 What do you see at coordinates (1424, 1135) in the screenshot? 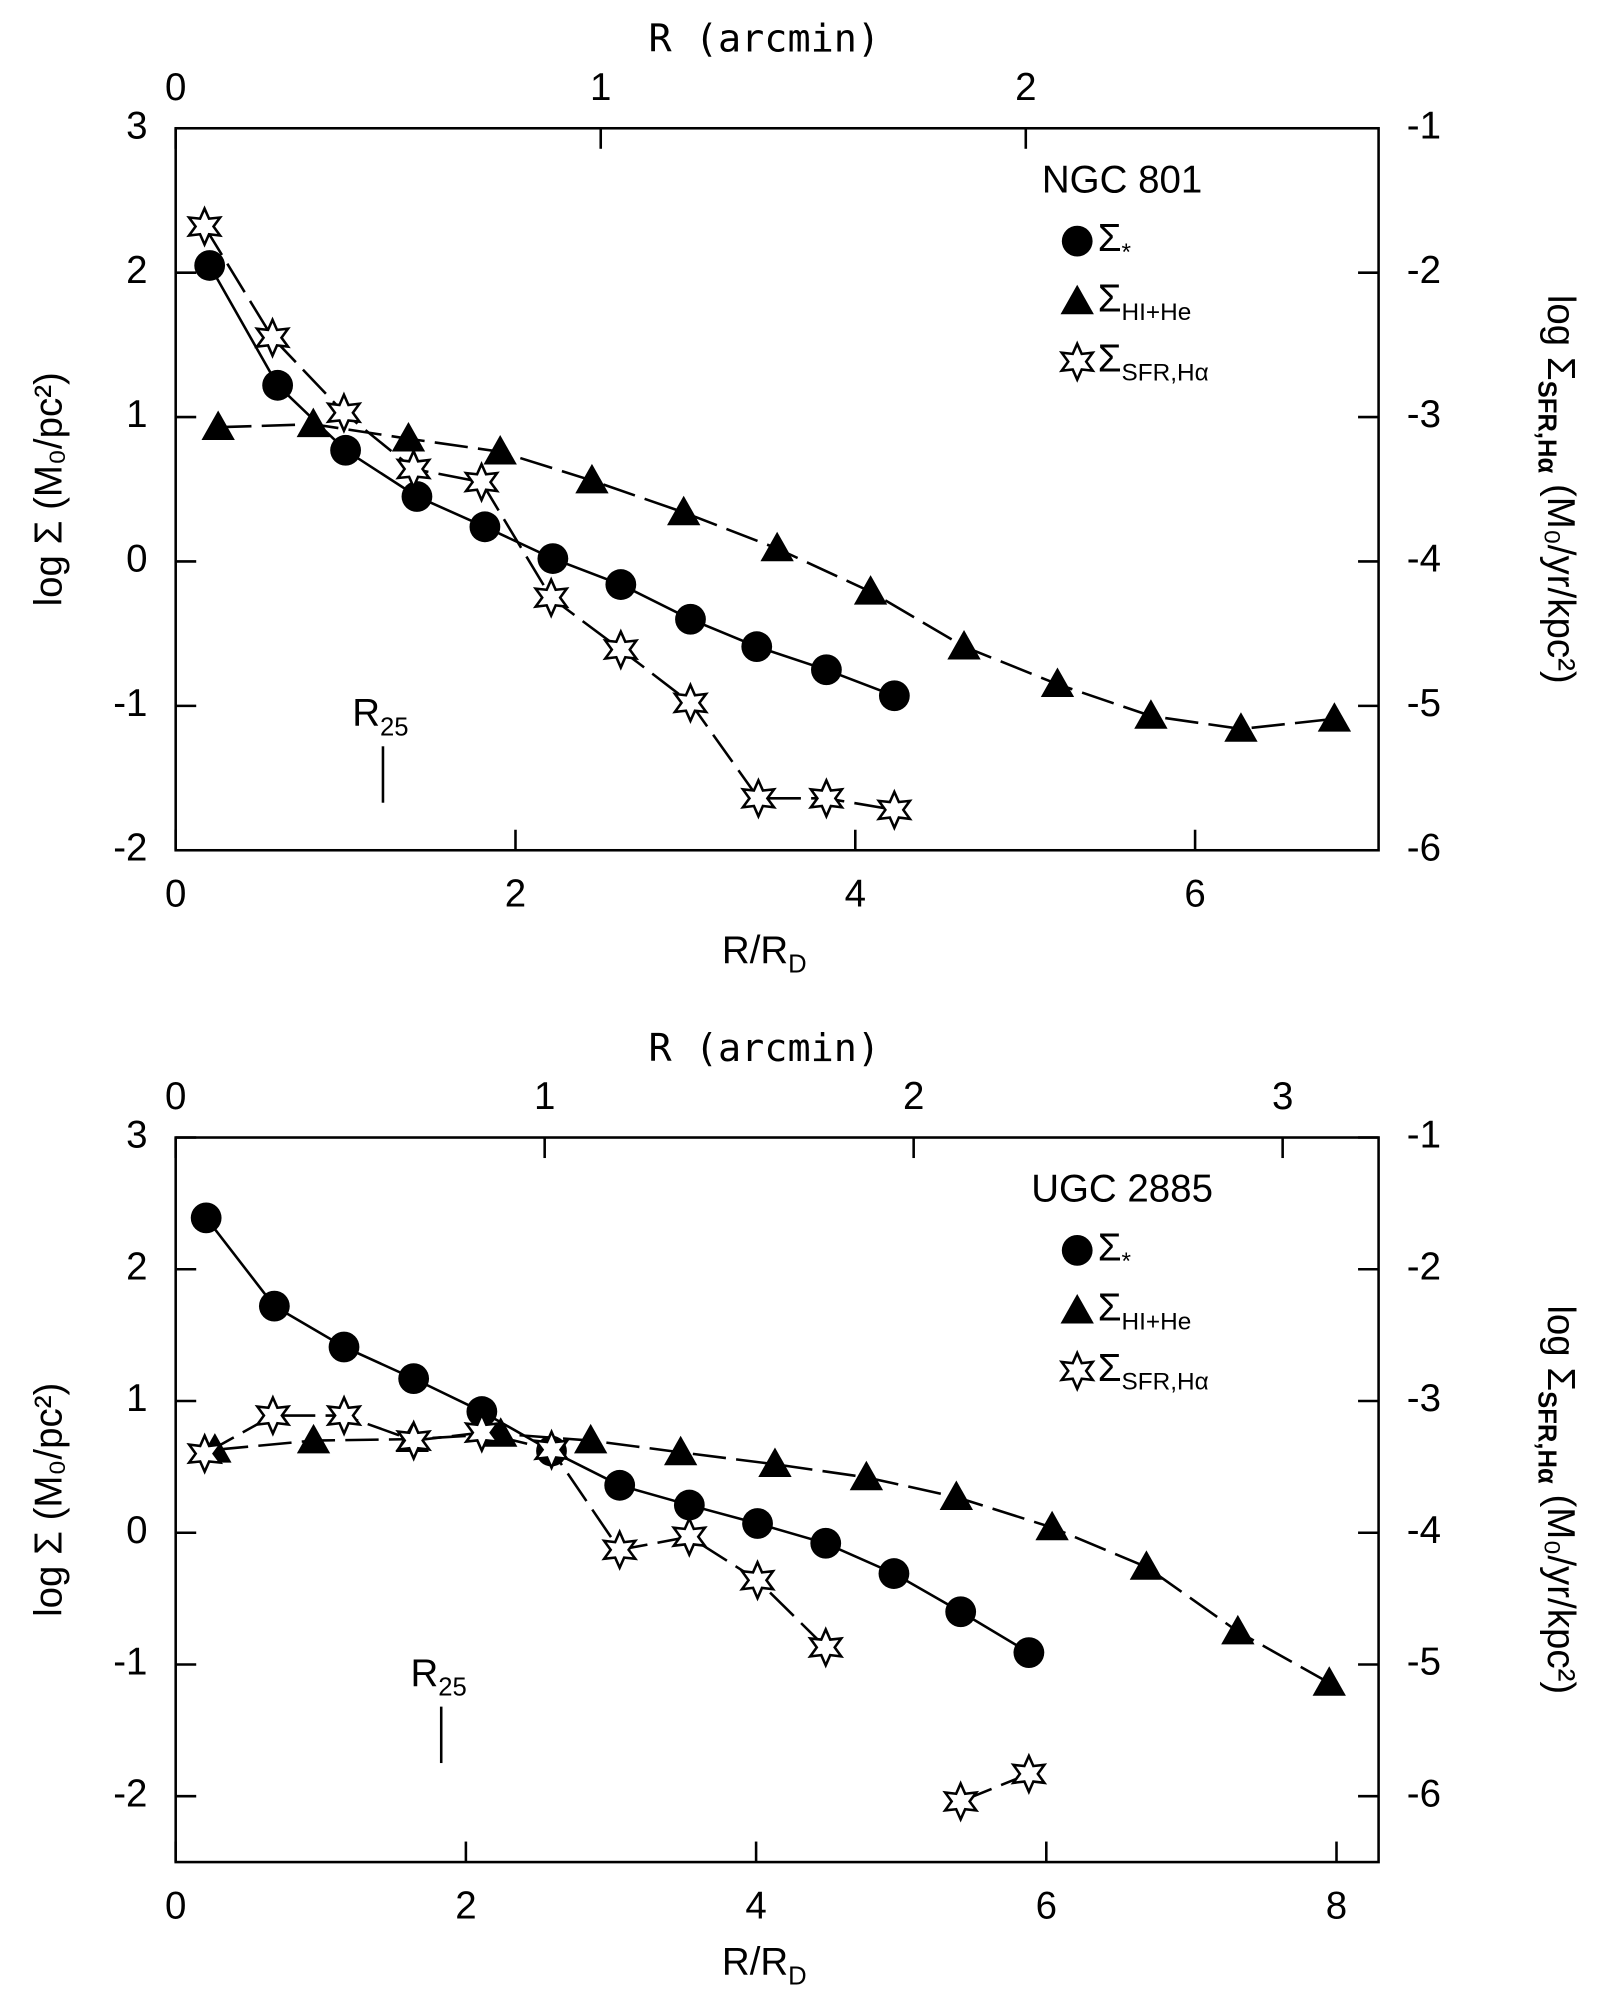
I see `y2-tick-label: -1` at bounding box center [1424, 1135].